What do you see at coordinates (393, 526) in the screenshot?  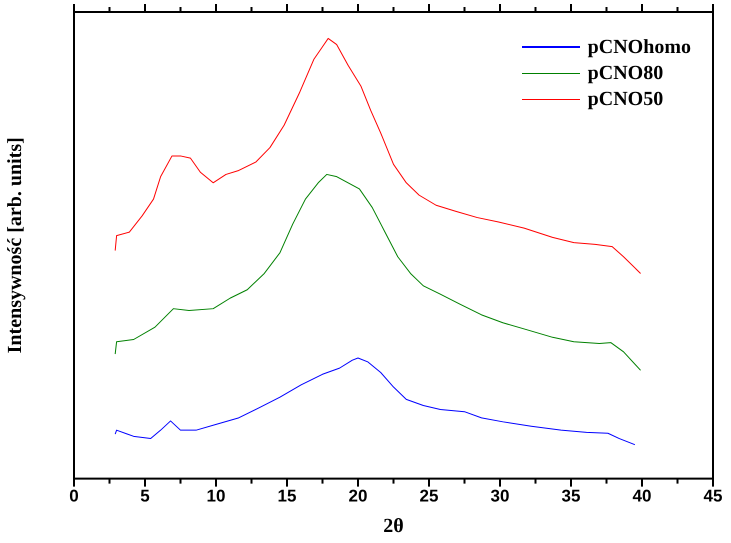 I see `x-axis-title: 2θ` at bounding box center [393, 526].